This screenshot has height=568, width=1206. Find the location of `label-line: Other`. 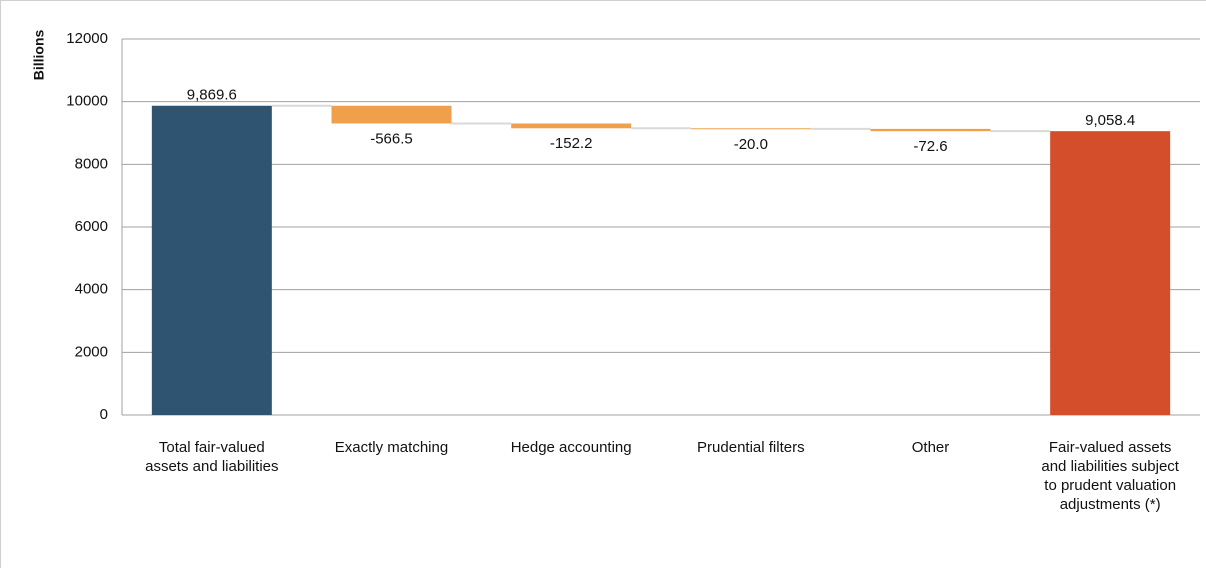

label-line: Other is located at coordinates (931, 447).